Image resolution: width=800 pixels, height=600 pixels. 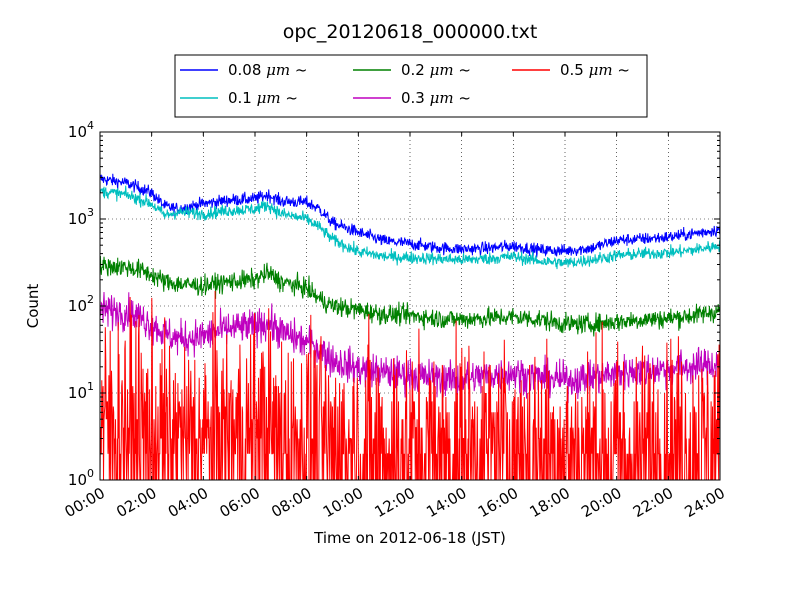 What do you see at coordinates (410, 32) in the screenshot?
I see `chart-title: opc_20120618_000000.txt` at bounding box center [410, 32].